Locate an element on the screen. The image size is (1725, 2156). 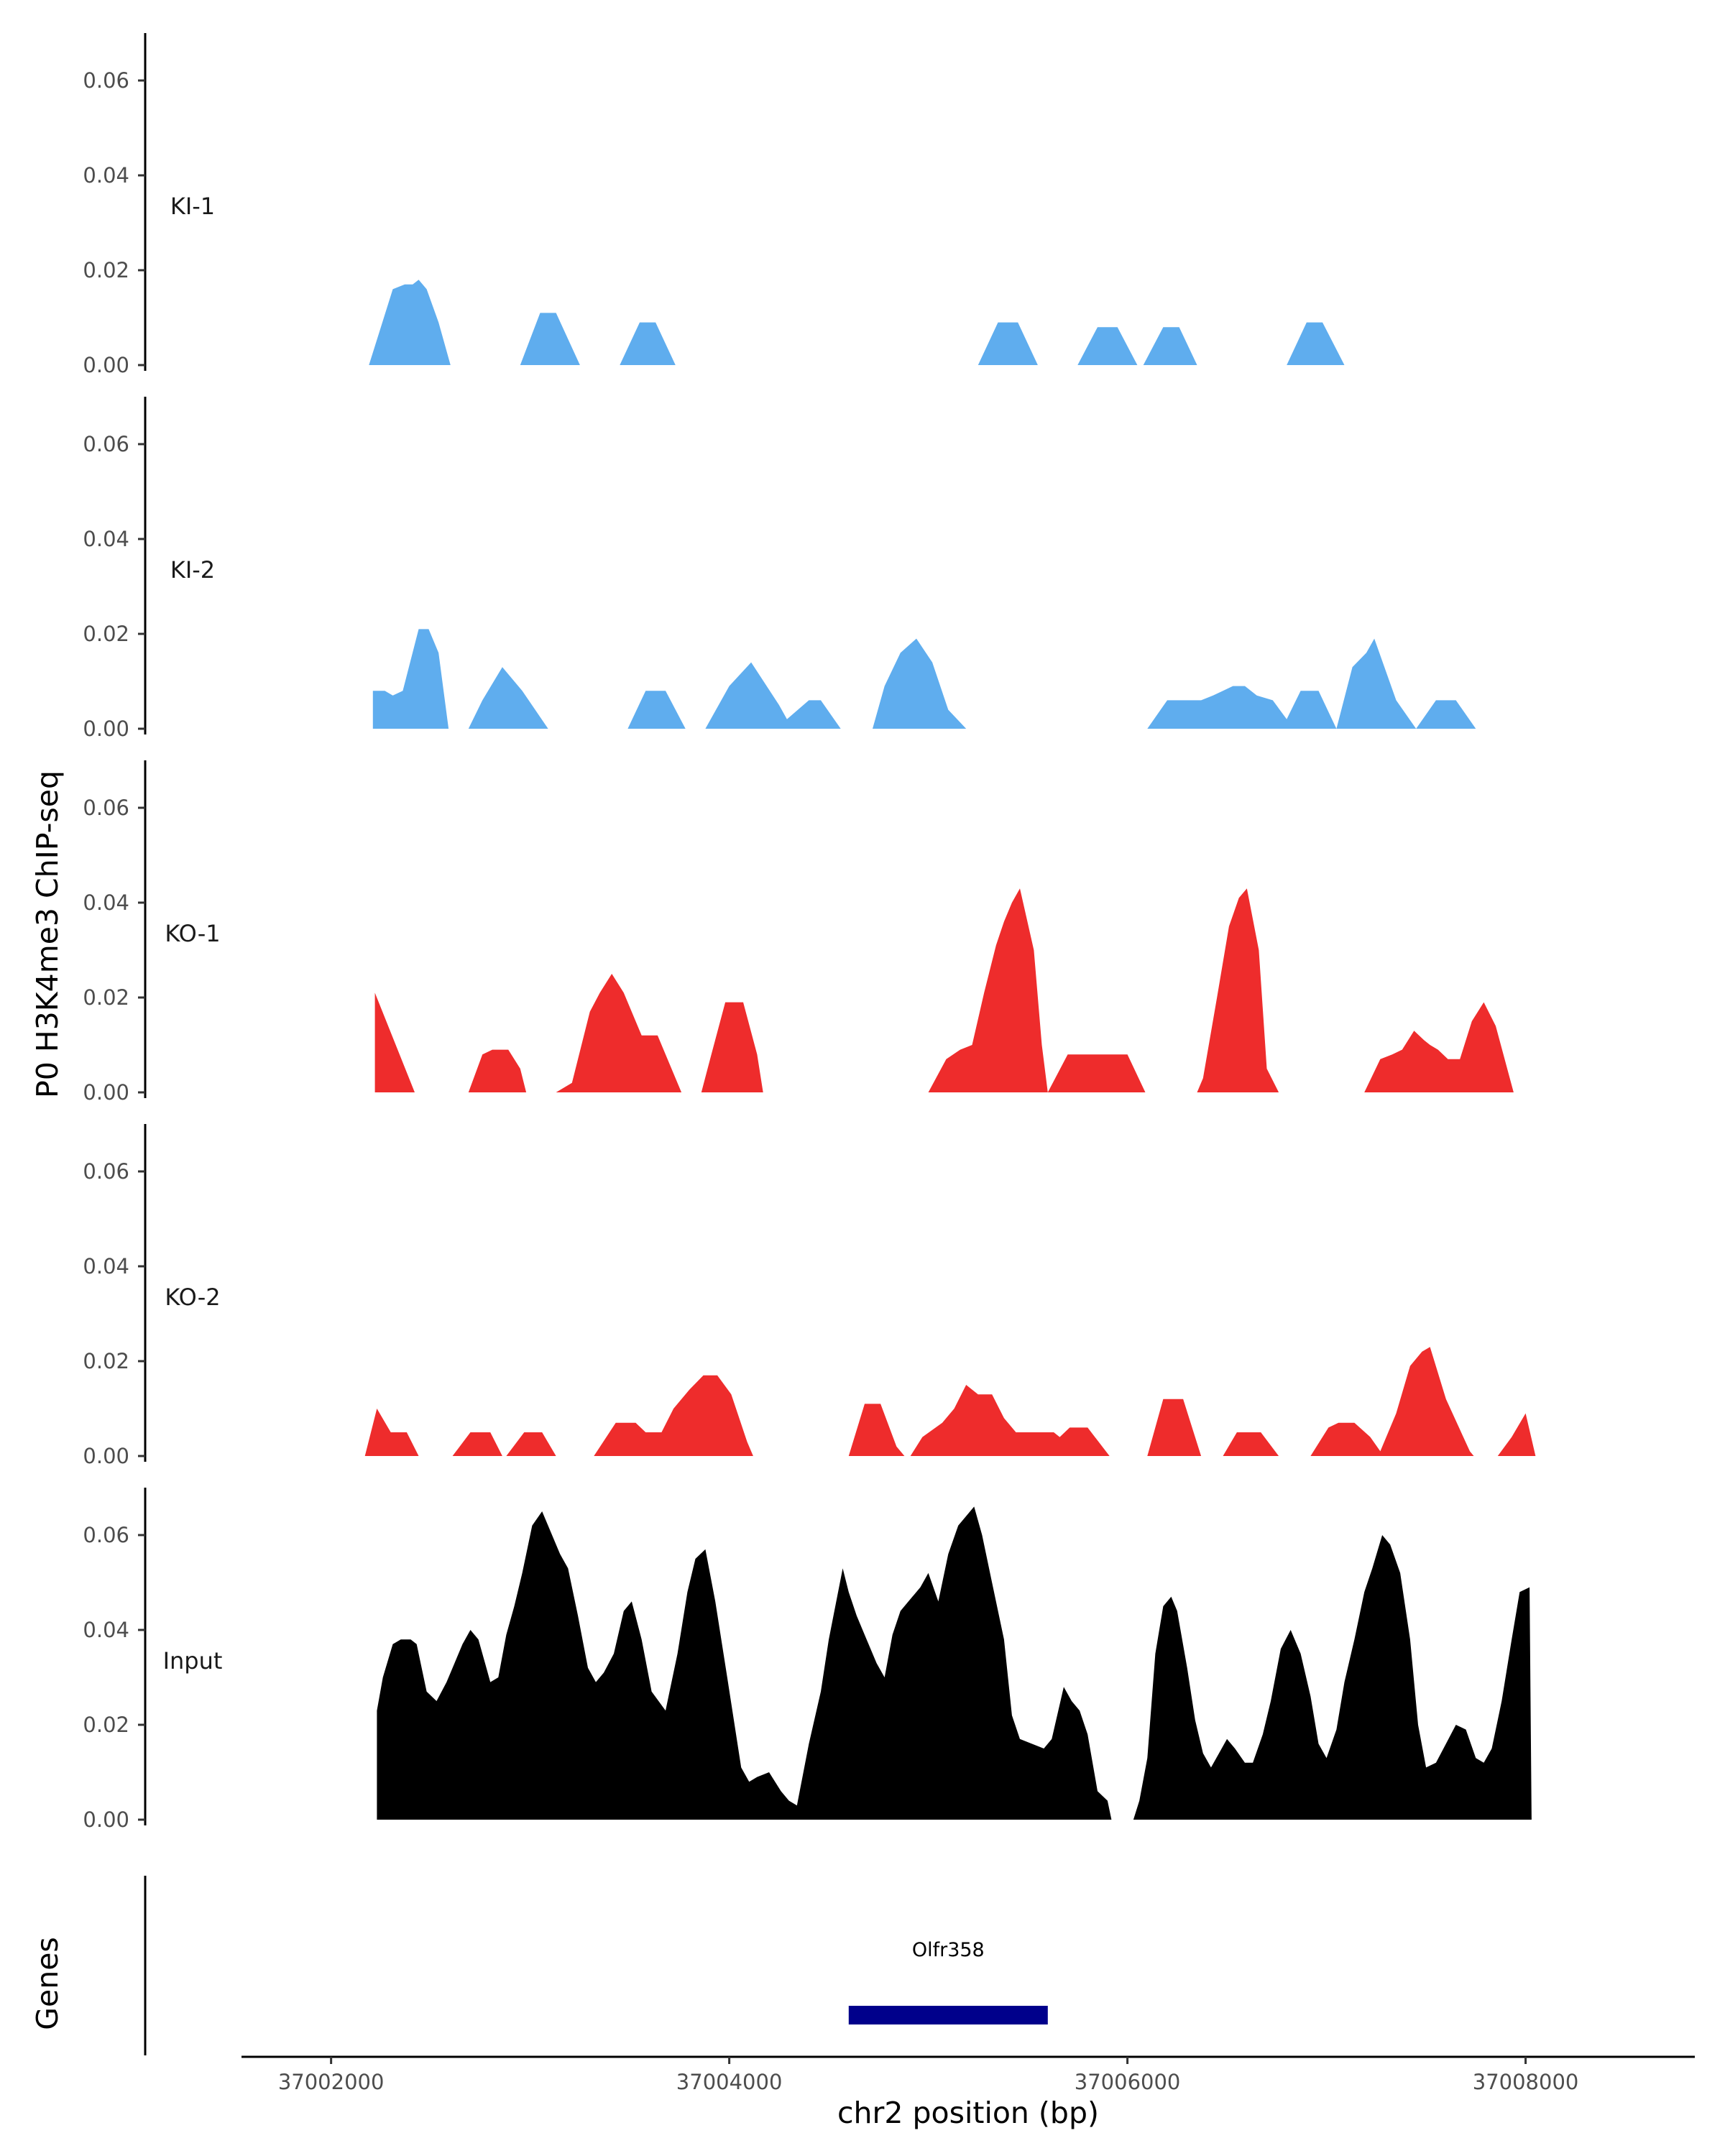
track-input: 0.00 0.02 0.04 0.06 Input is located at coordinates (807, 1660).